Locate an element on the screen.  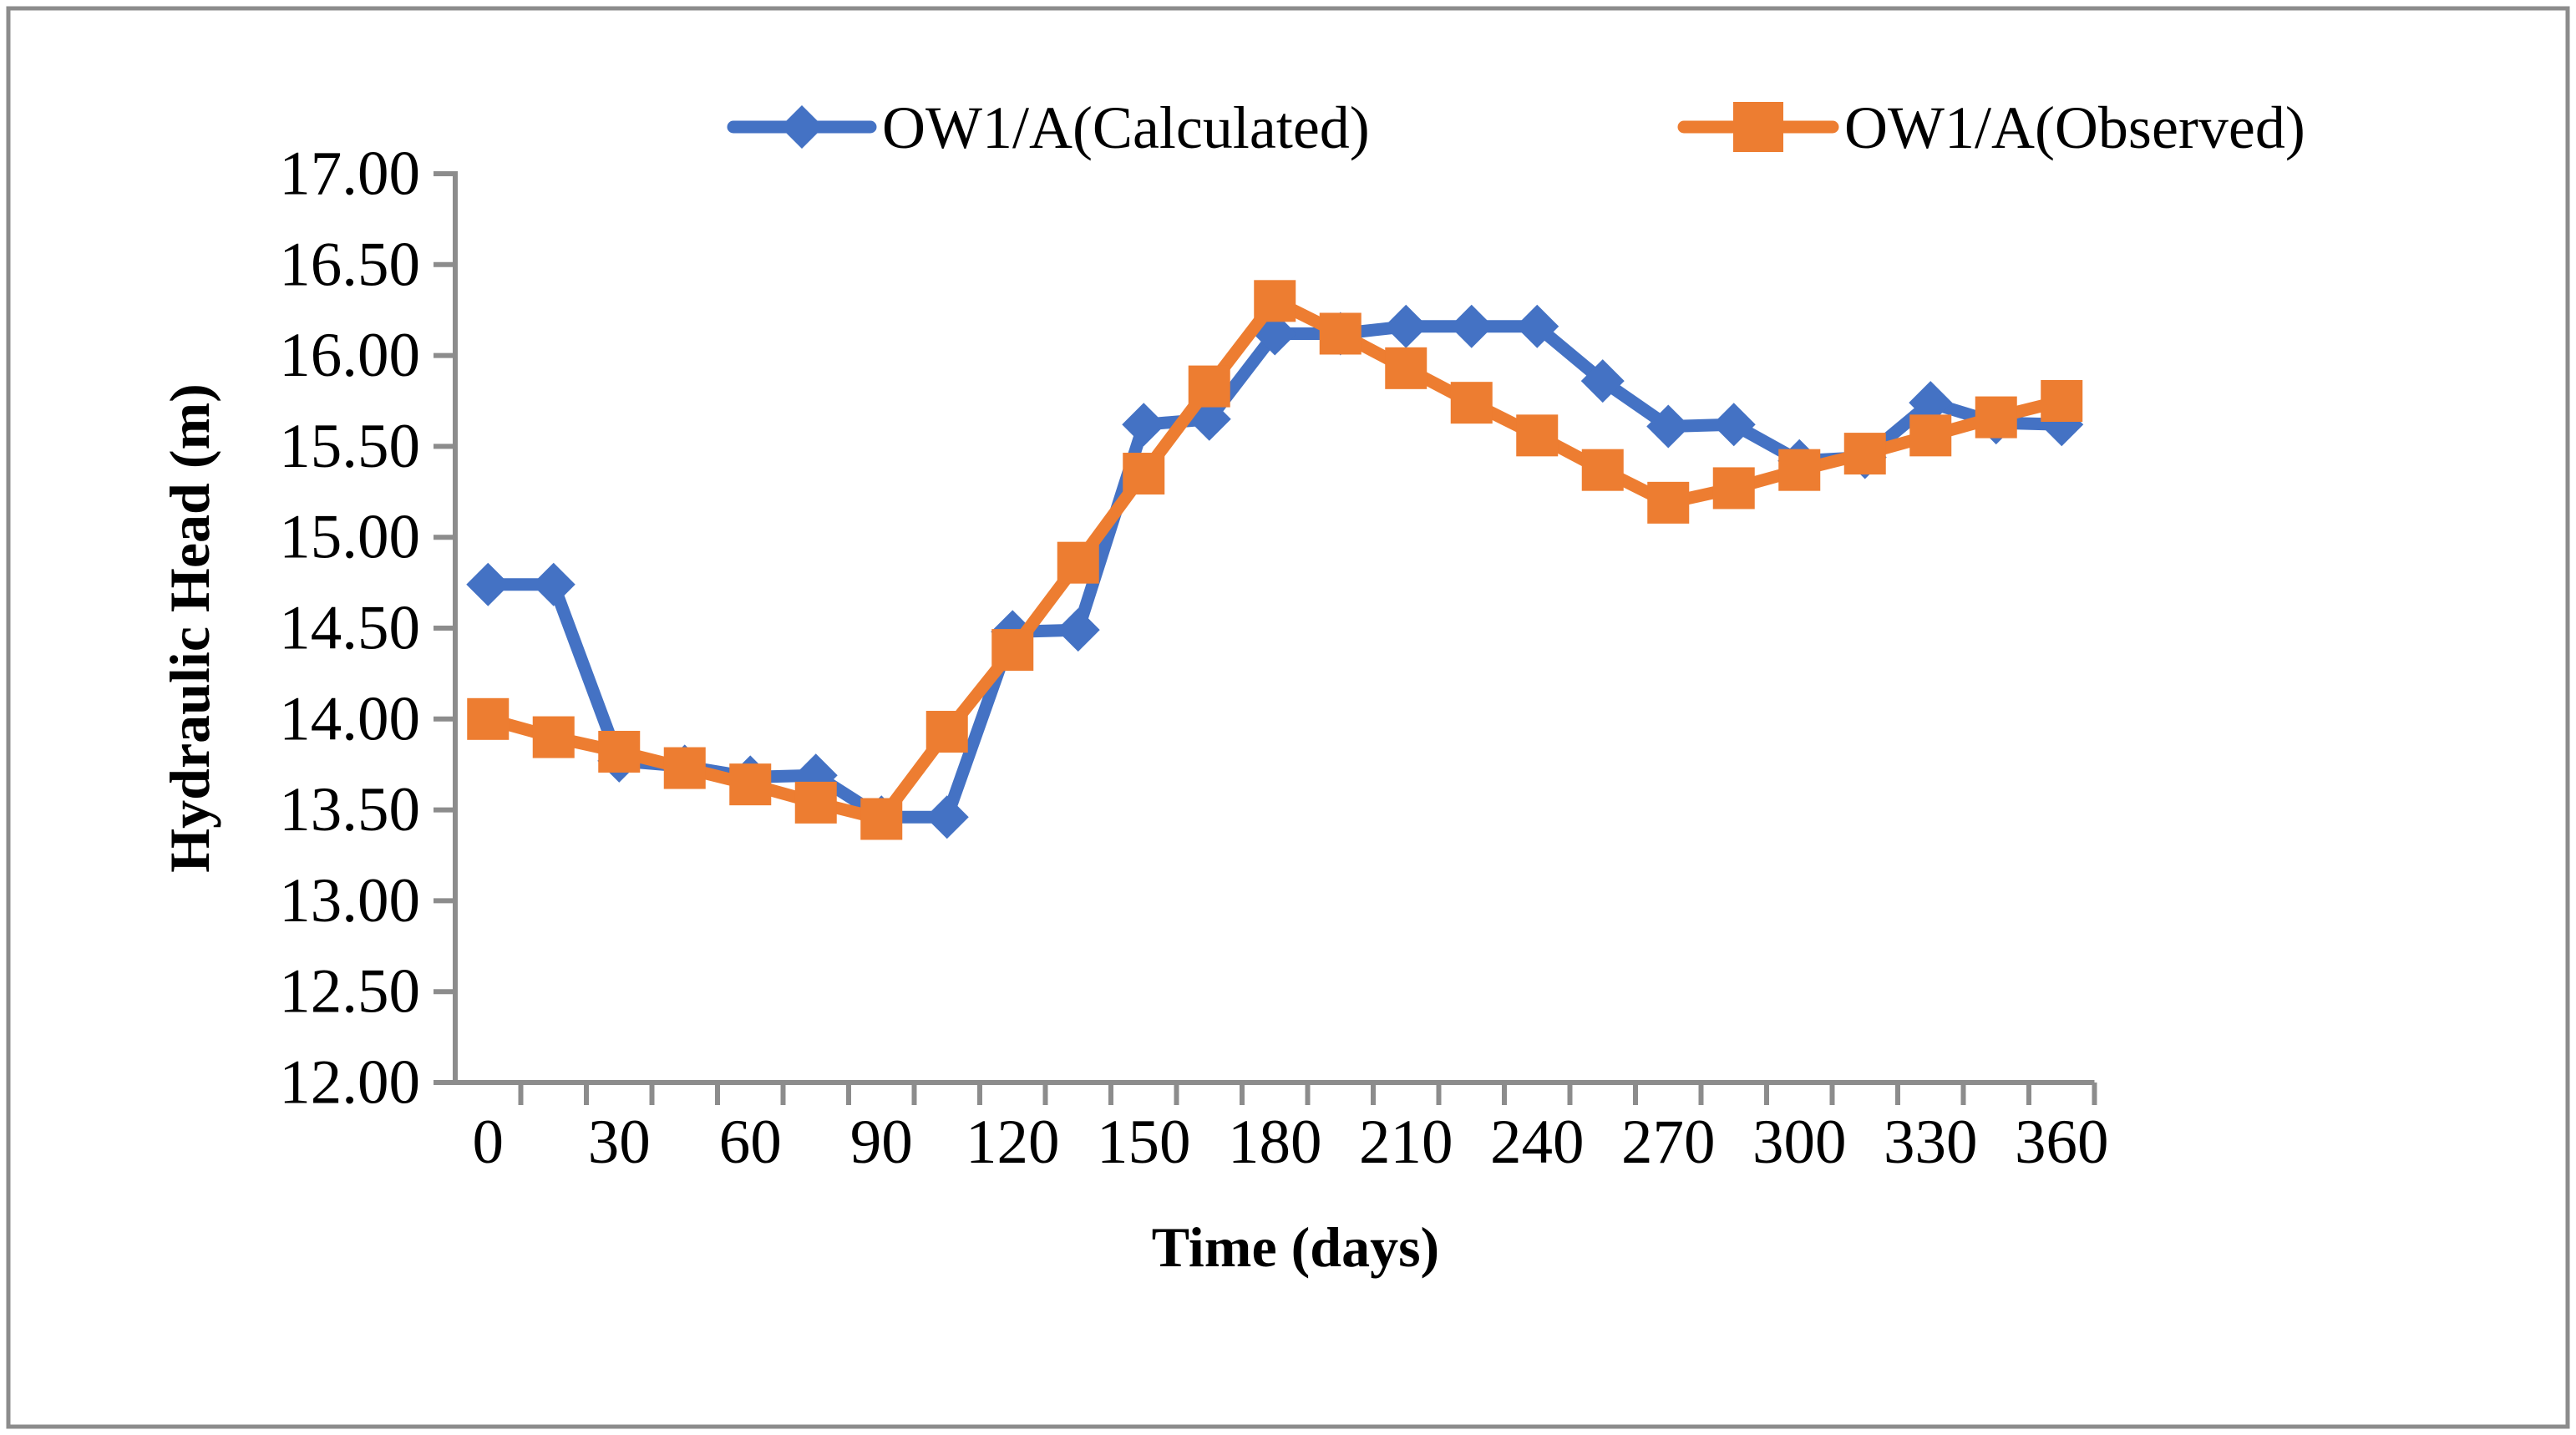
y-tick-label: 12.00 is located at coordinates (349, 1083).